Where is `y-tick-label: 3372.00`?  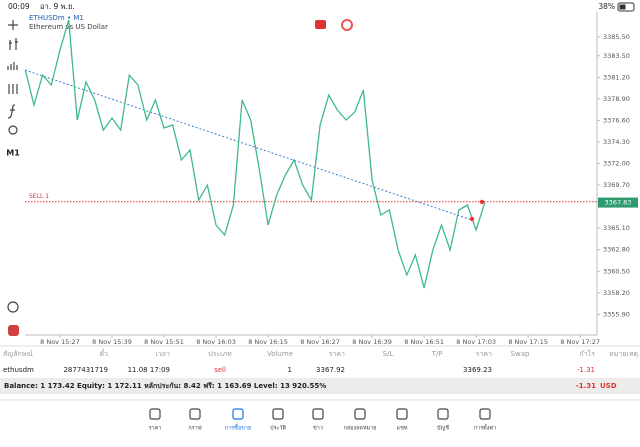 y-tick-label: 3372.00 is located at coordinates (616, 164).